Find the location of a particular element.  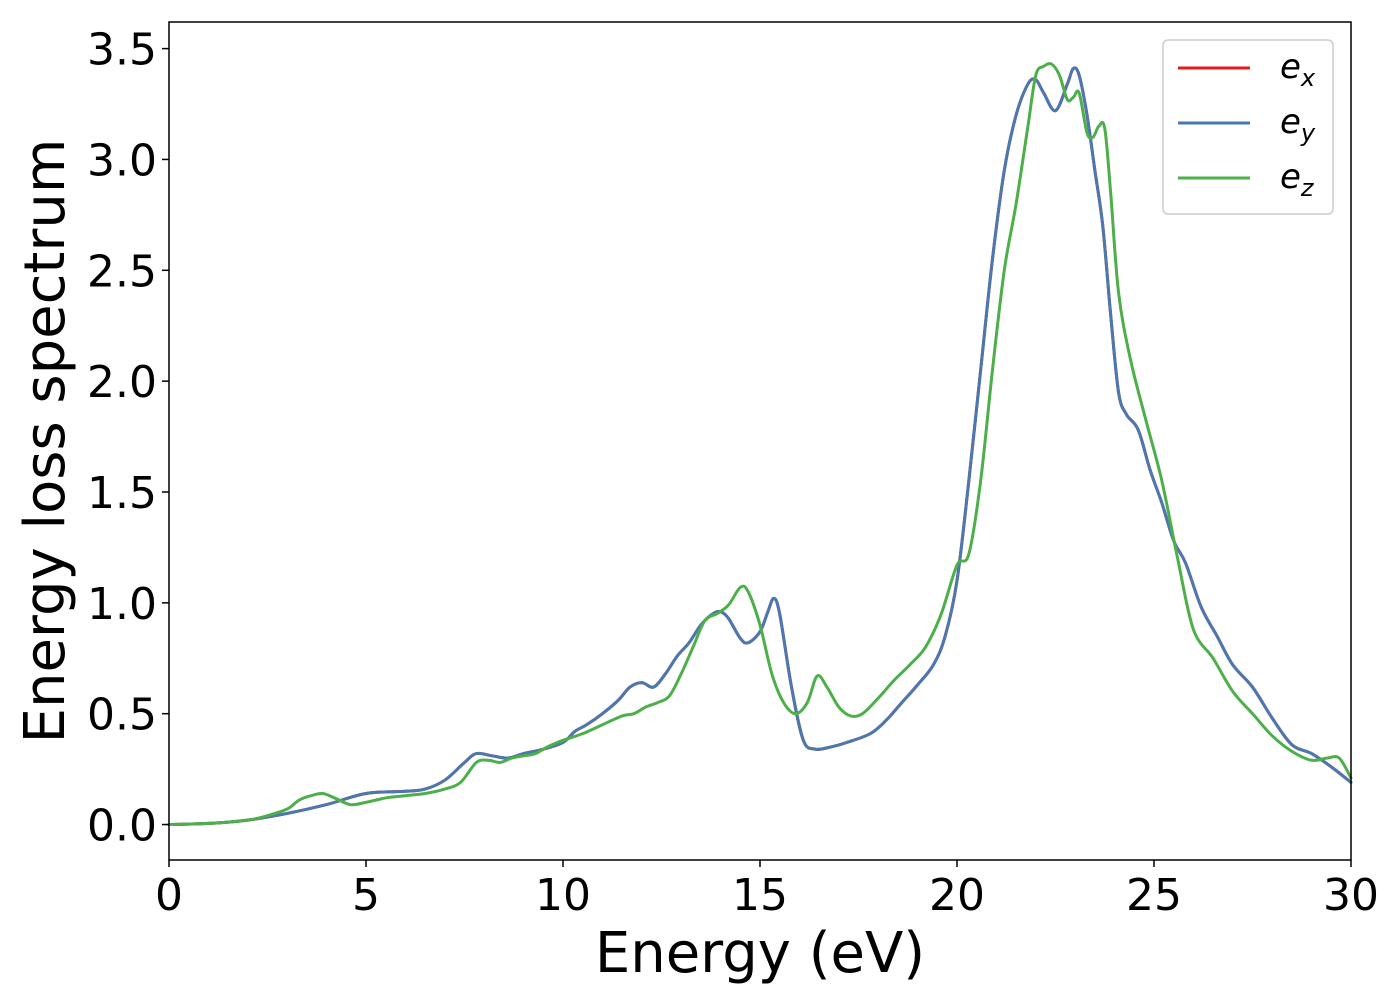

x-axis-ticks: 0 5 10 15 20 25 30 is located at coordinates (767, 890).